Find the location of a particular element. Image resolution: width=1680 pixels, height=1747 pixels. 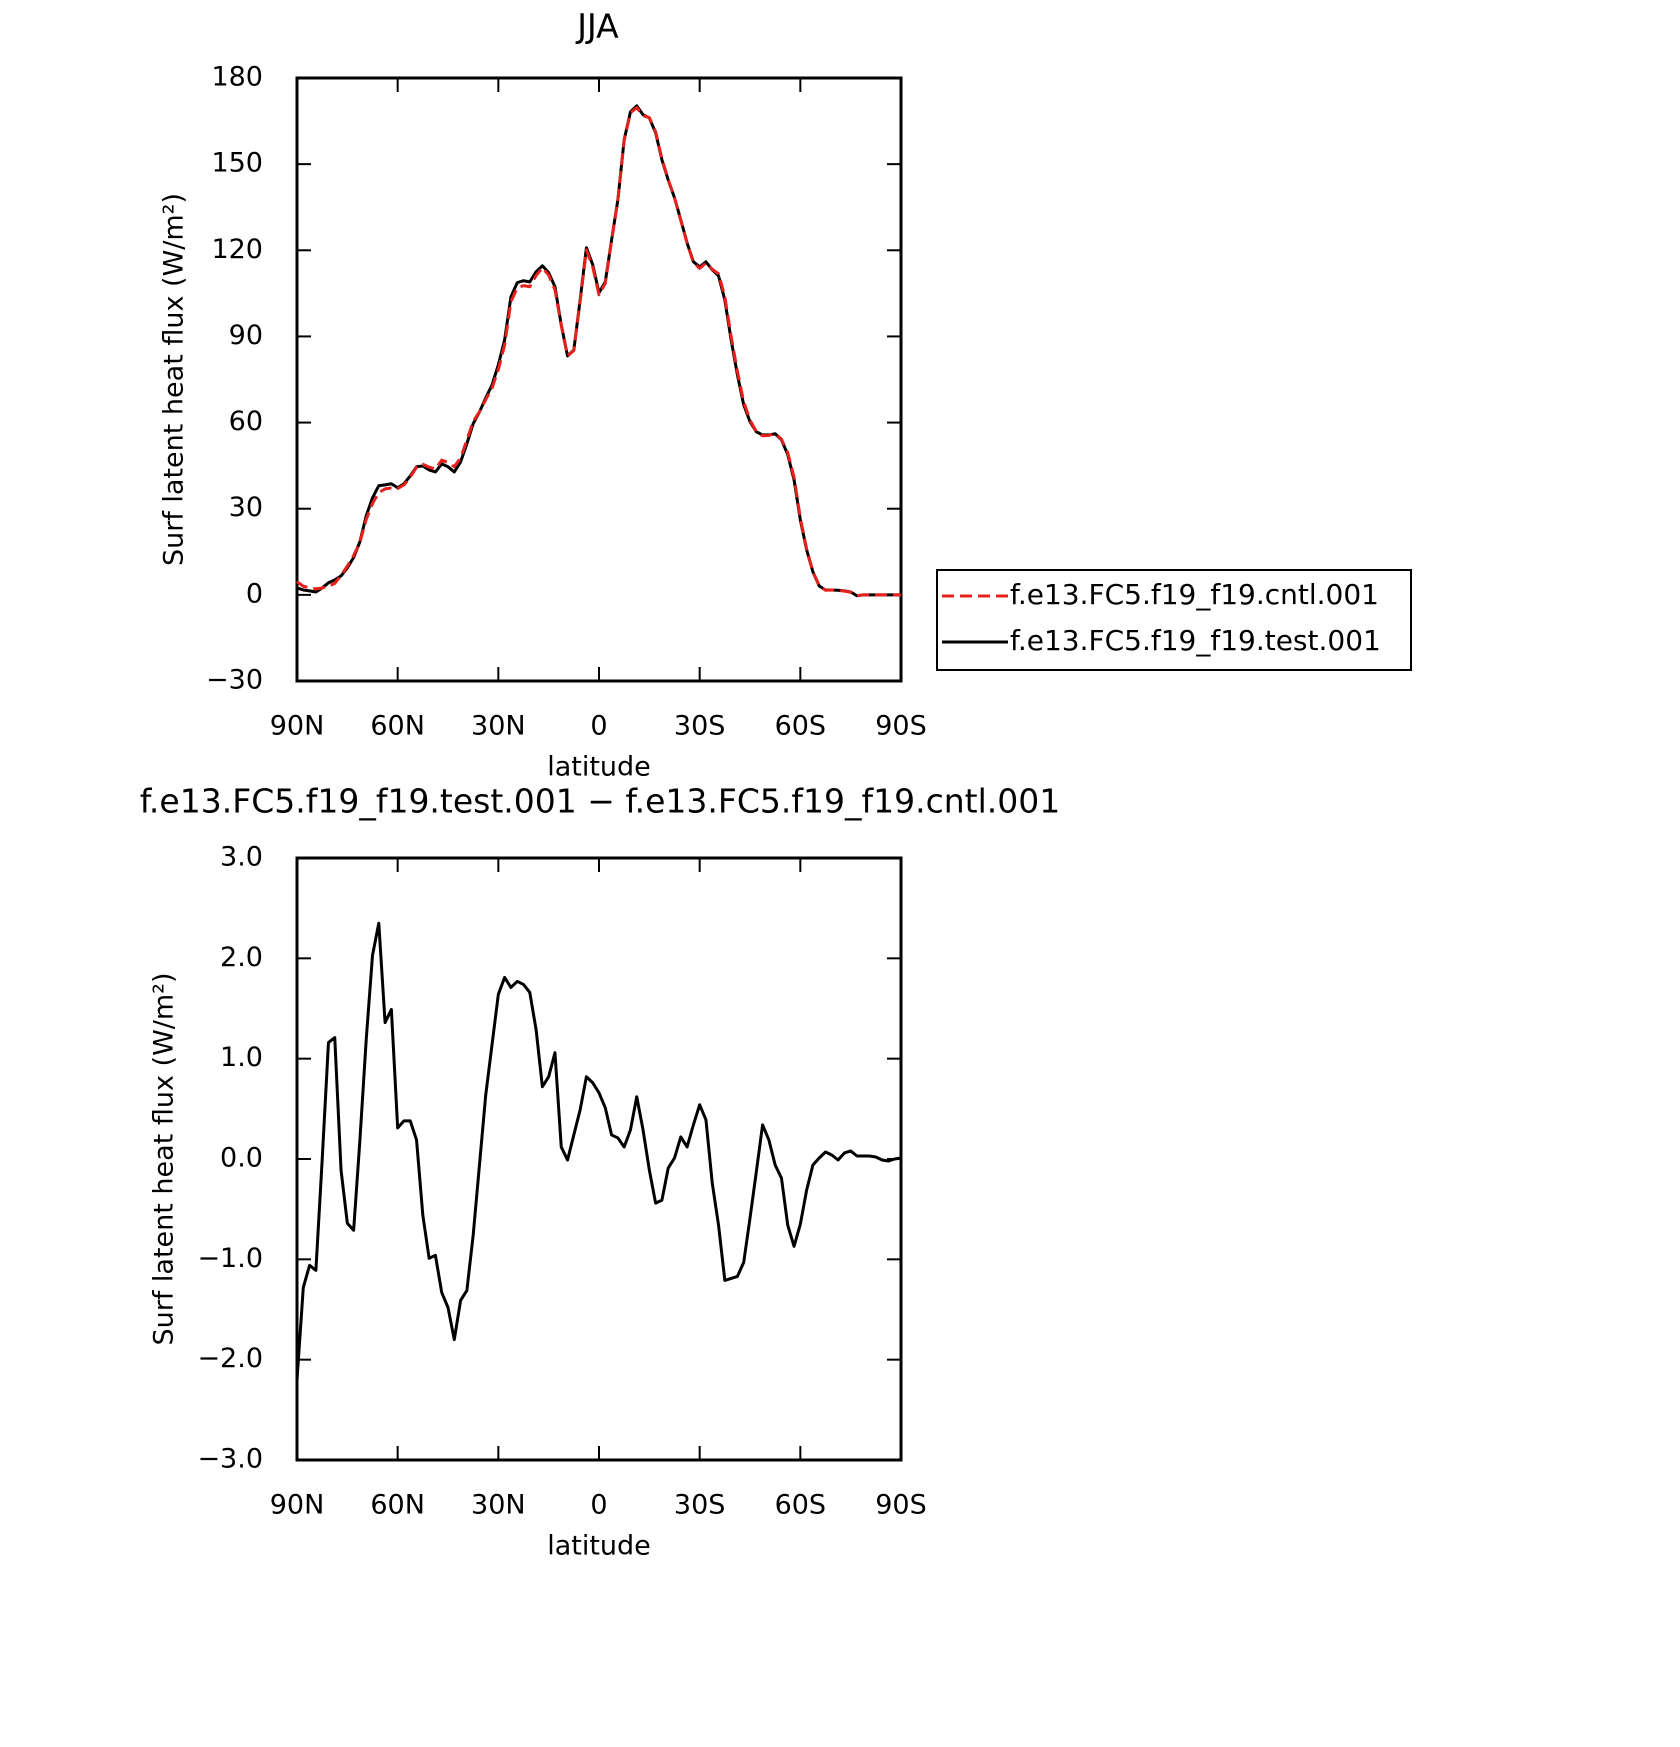

legend-label: f.e13.FC5.f19_f19.test.001 is located at coordinates (1195, 640).